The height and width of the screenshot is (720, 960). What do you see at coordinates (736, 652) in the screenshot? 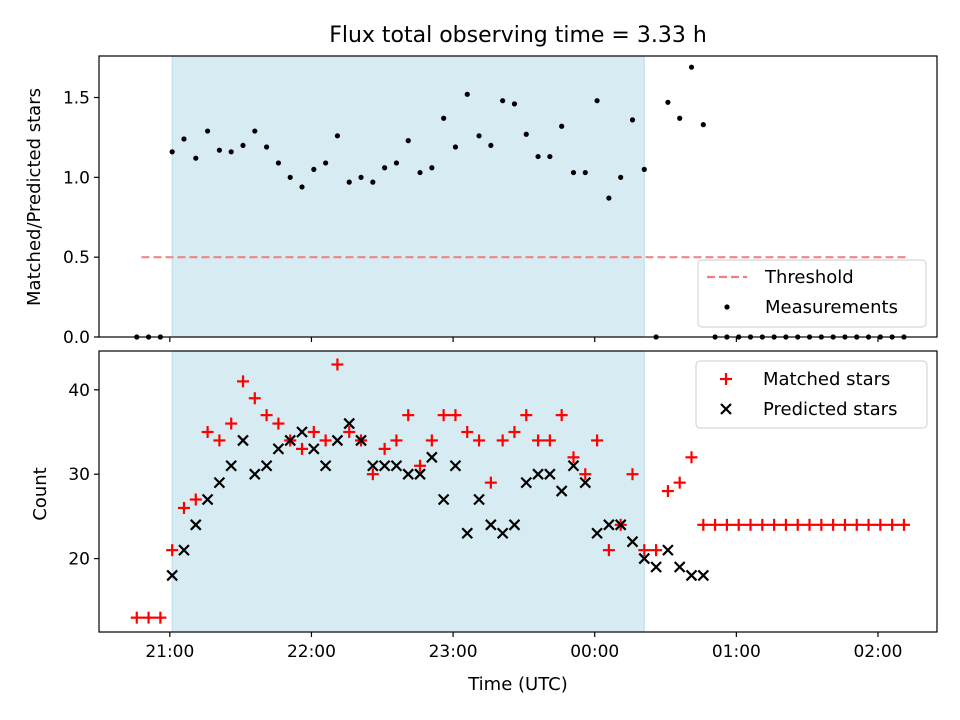
I see `x-tick-label: 01:00` at bounding box center [736, 652].